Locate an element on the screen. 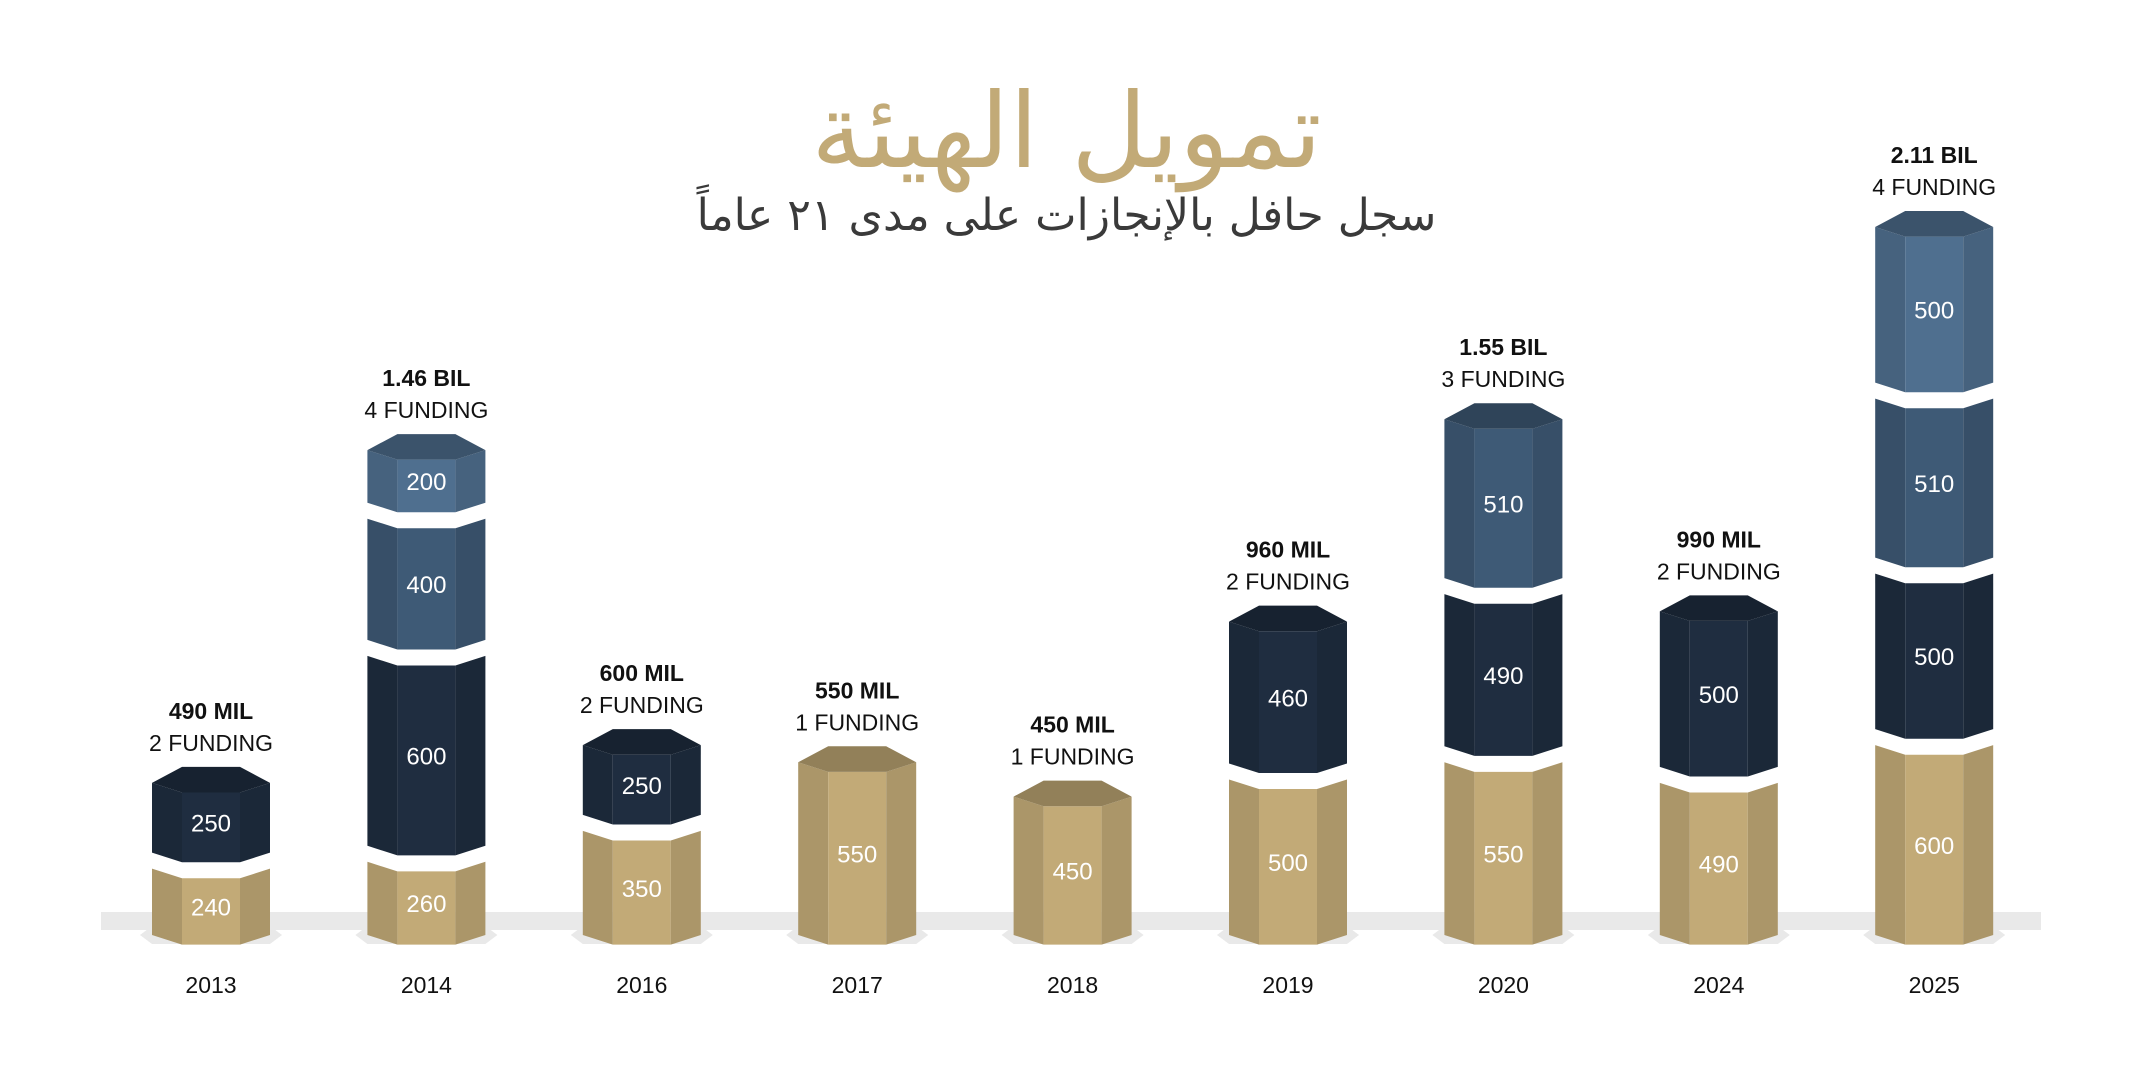 This screenshot has height=1080, width=2133. x-tick-label: 2017 is located at coordinates (857, 985).